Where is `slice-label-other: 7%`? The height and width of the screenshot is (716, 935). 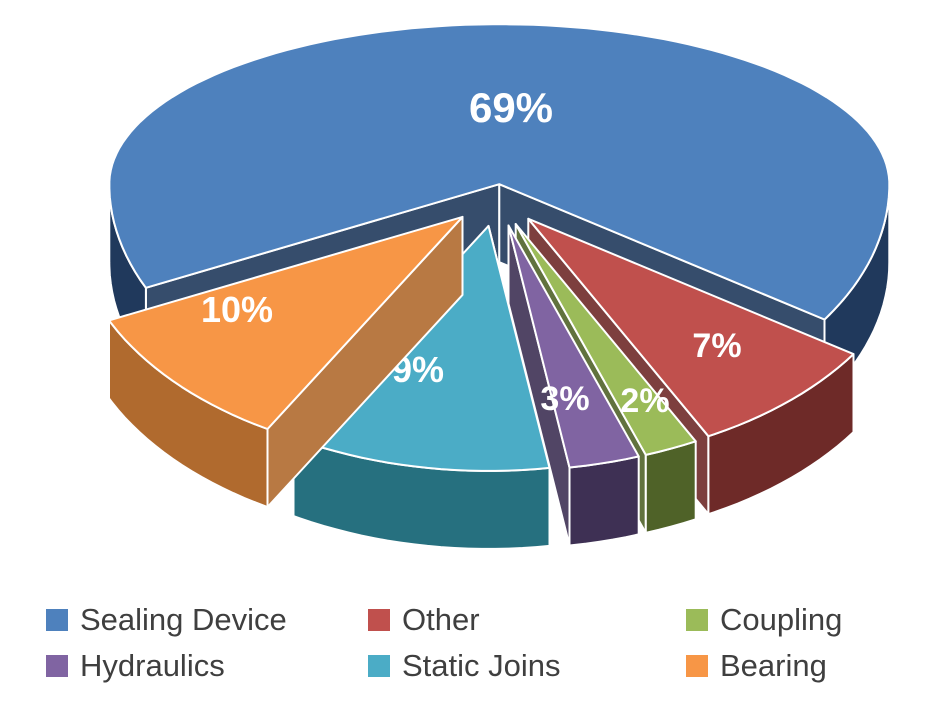 slice-label-other: 7% is located at coordinates (716, 346).